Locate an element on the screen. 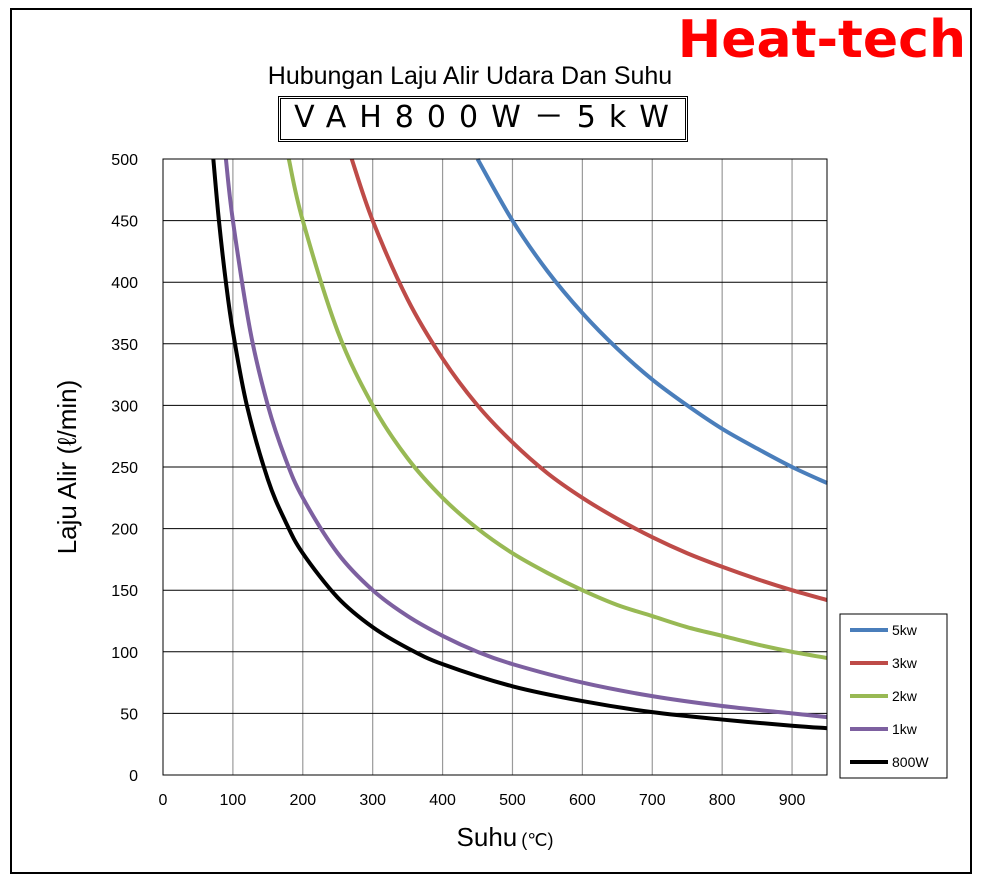  brand-logo: Heat-tech is located at coordinates (821, 40).